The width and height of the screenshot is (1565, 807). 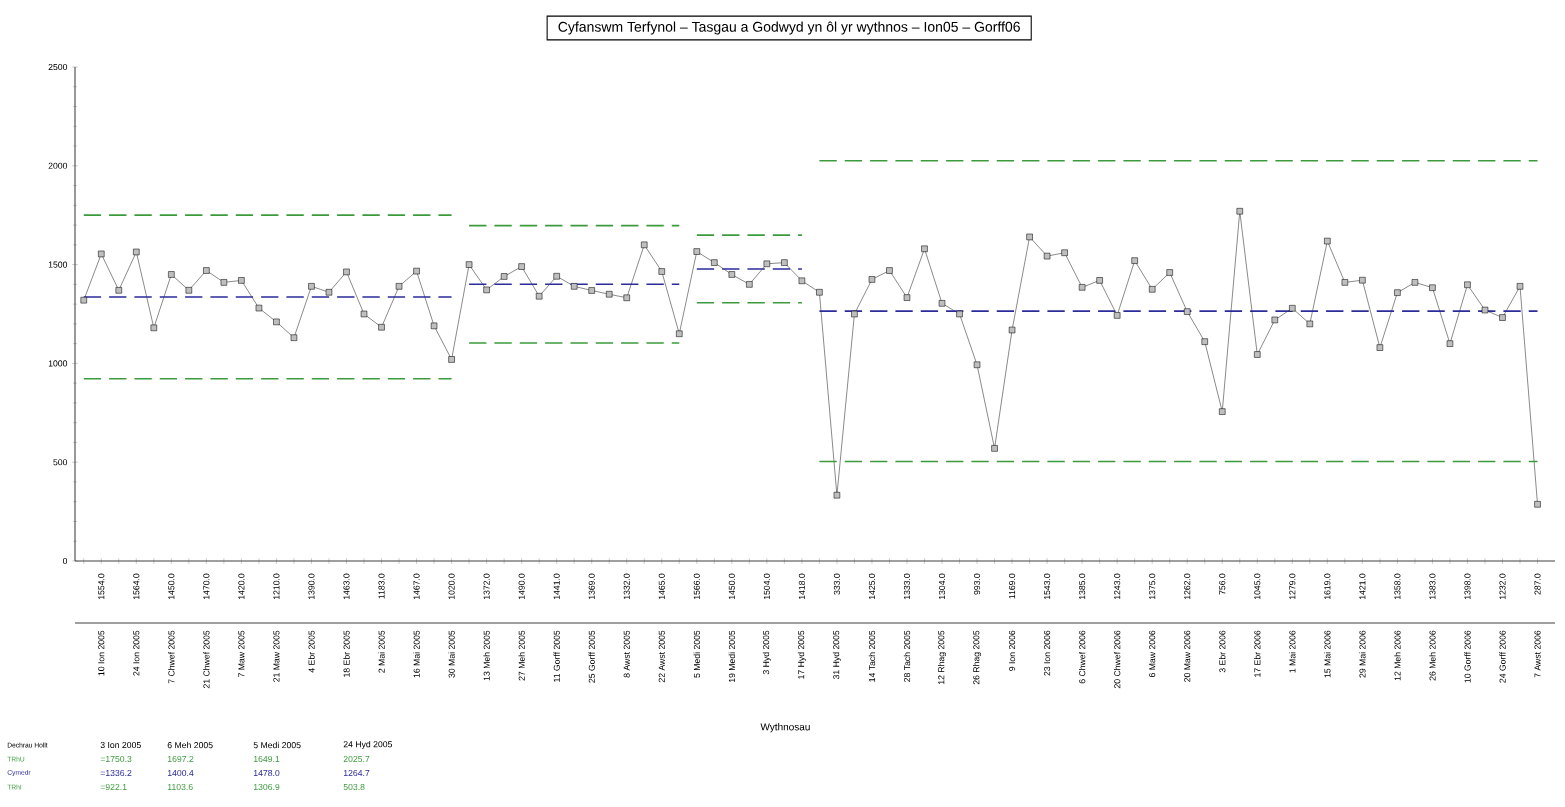 I want to click on text: 1697.2, so click(x=180, y=759).